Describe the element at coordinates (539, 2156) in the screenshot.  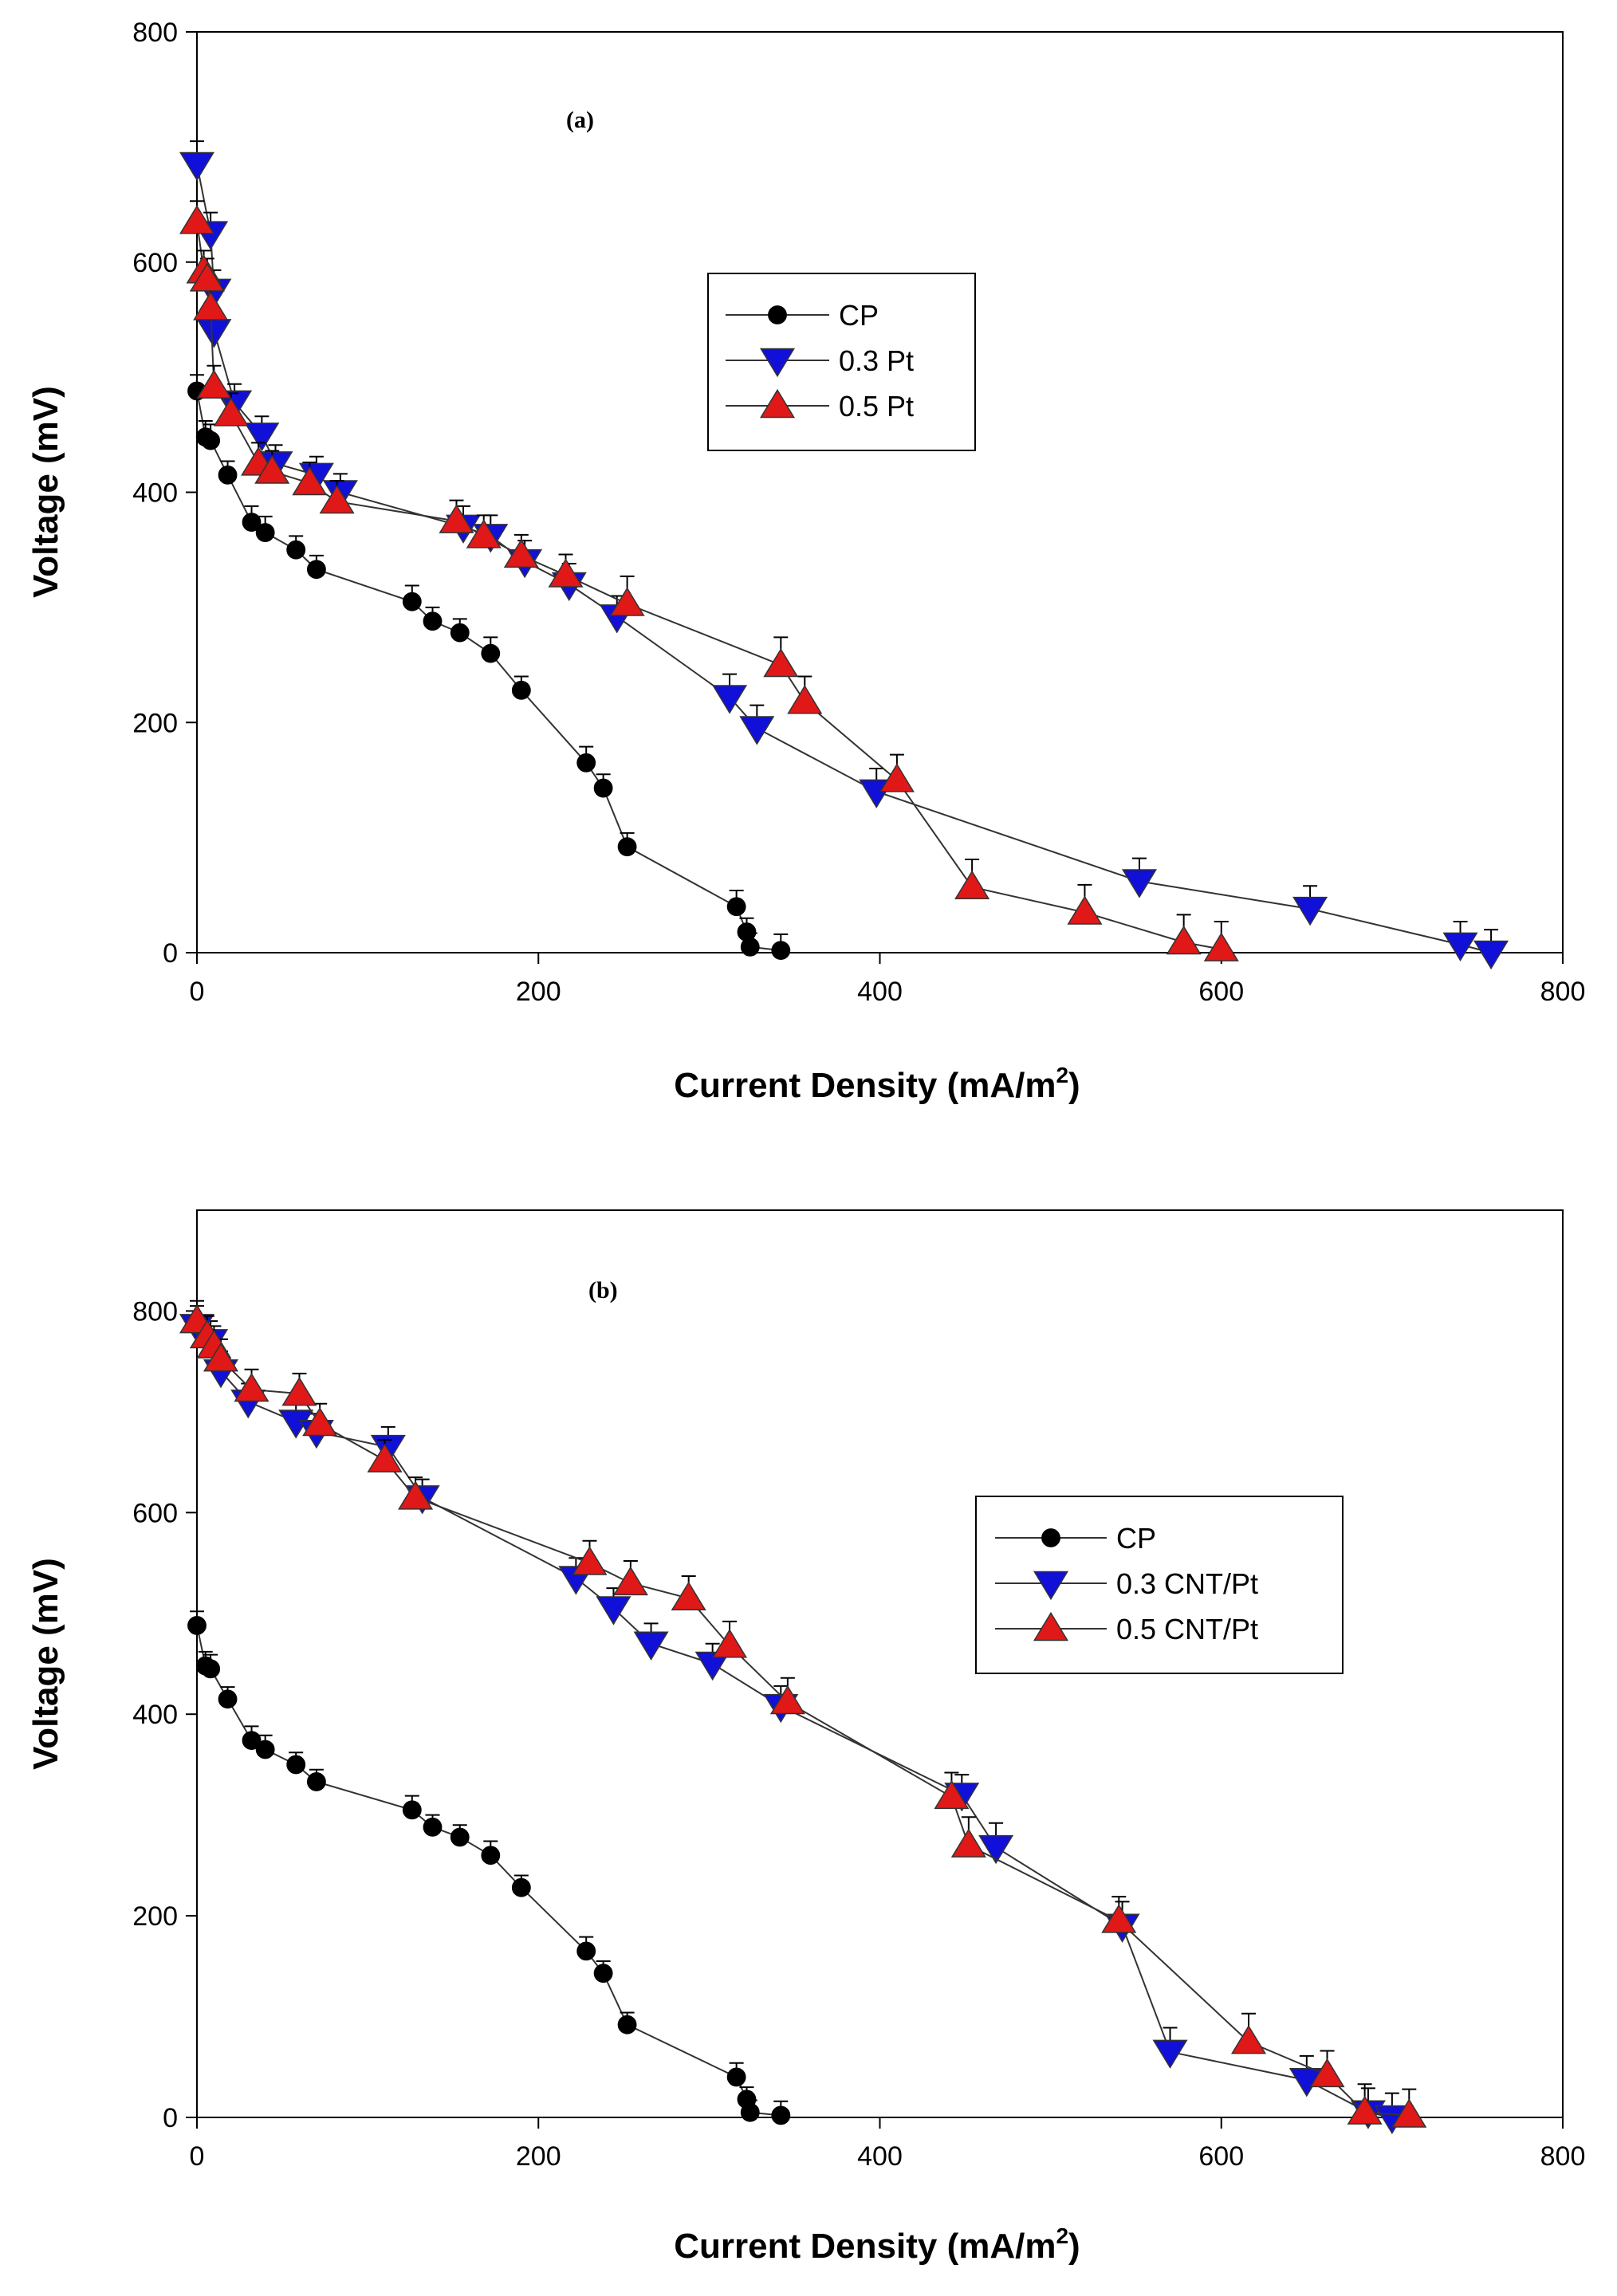
I see `x-tick-label-b: 200` at that location.